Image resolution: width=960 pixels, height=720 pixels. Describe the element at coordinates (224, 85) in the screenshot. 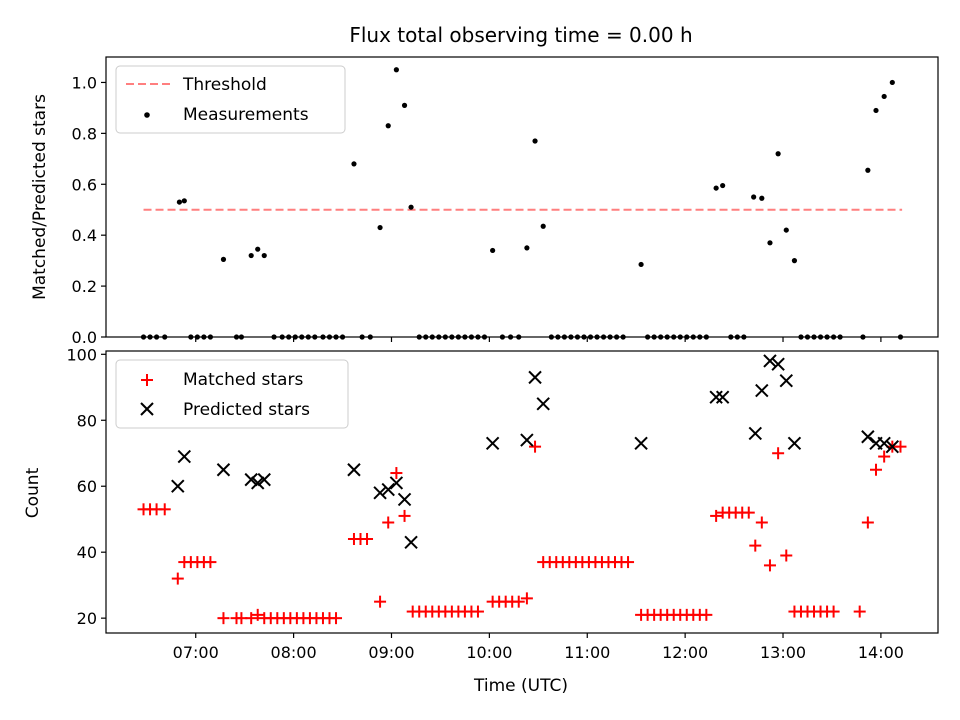

I see `legend-threshold-label: Threshold` at that location.